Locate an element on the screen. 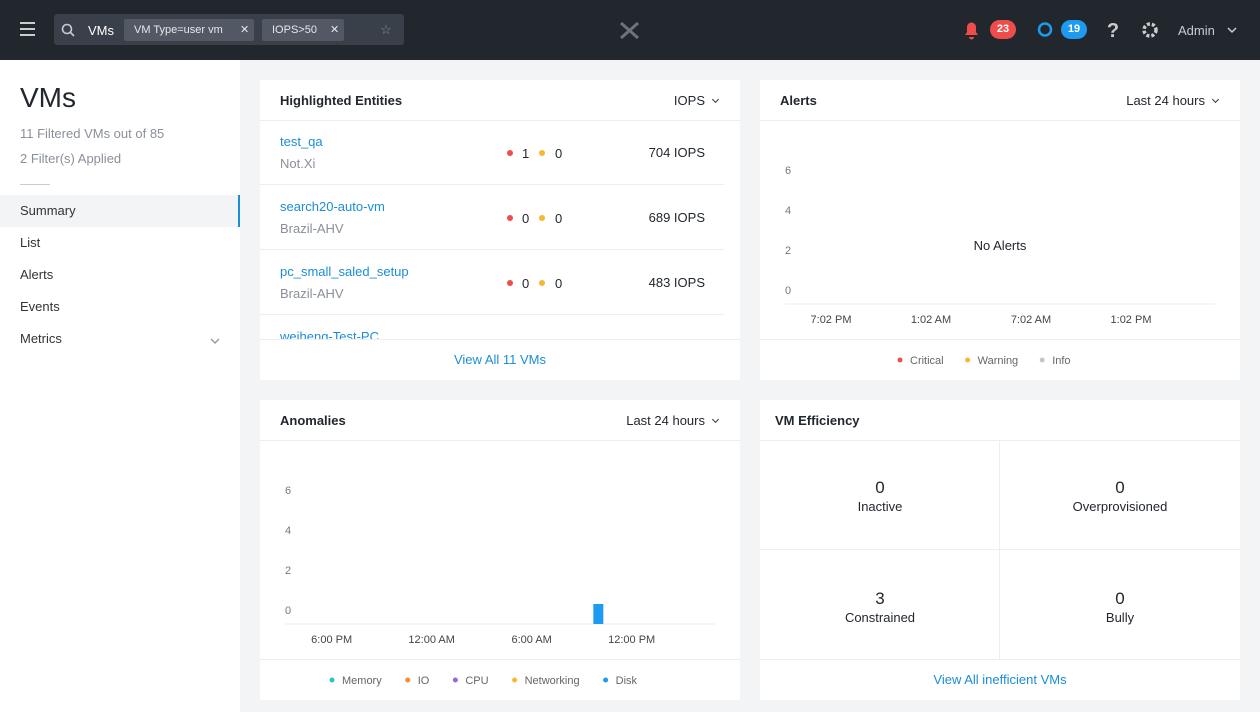  task-count: 19 is located at coordinates (1074, 29).